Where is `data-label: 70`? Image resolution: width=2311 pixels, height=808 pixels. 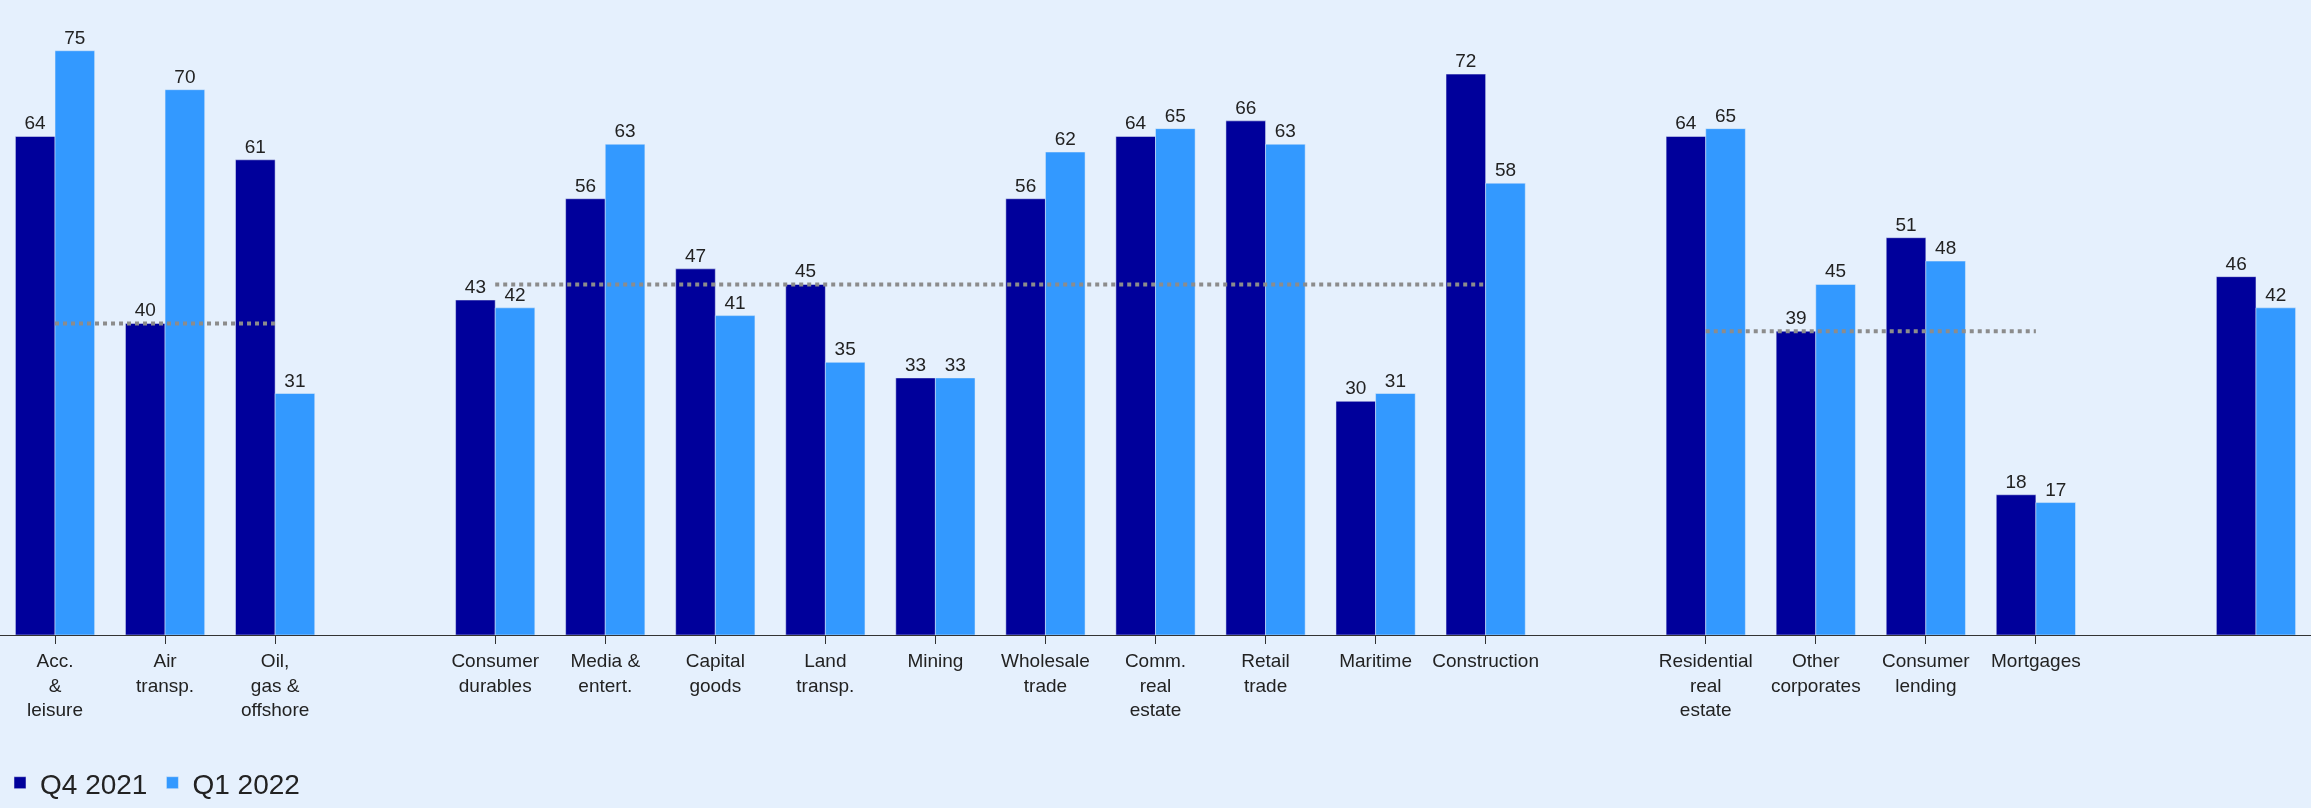 data-label: 70 is located at coordinates (185, 76).